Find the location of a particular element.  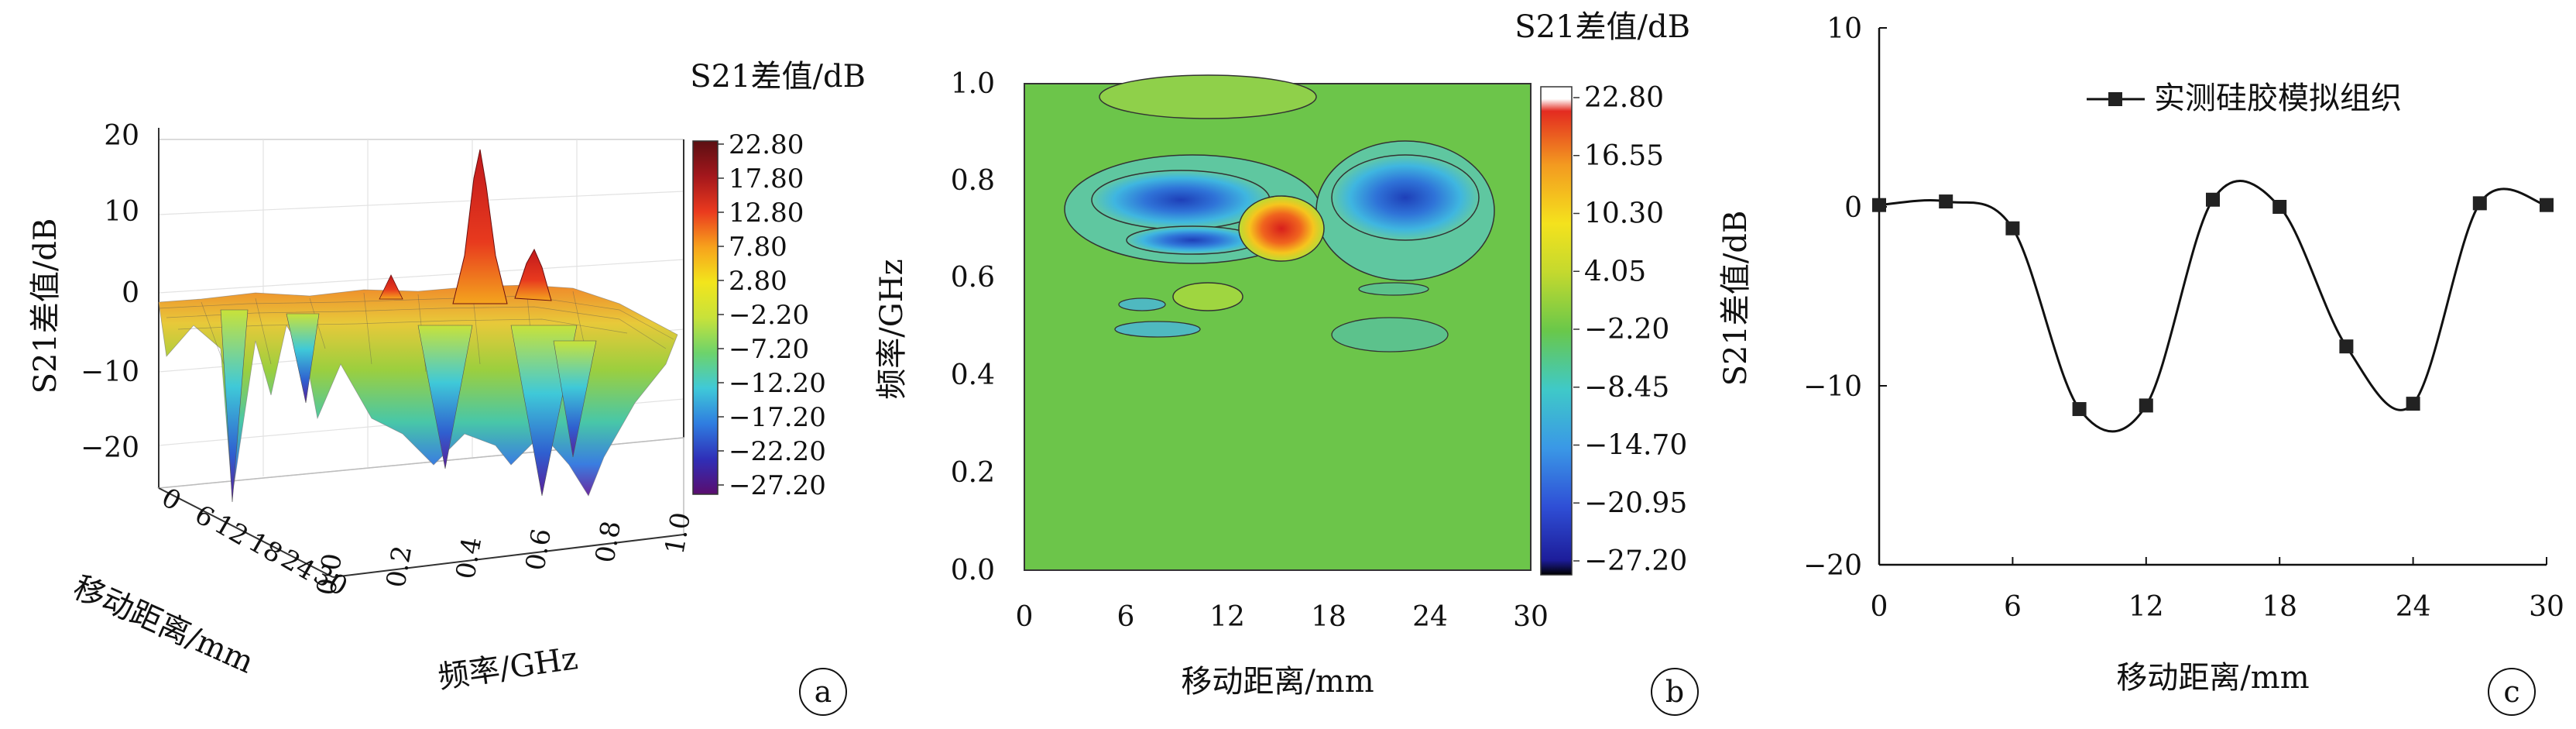

y-tick-label: 0.8 is located at coordinates (973, 181).